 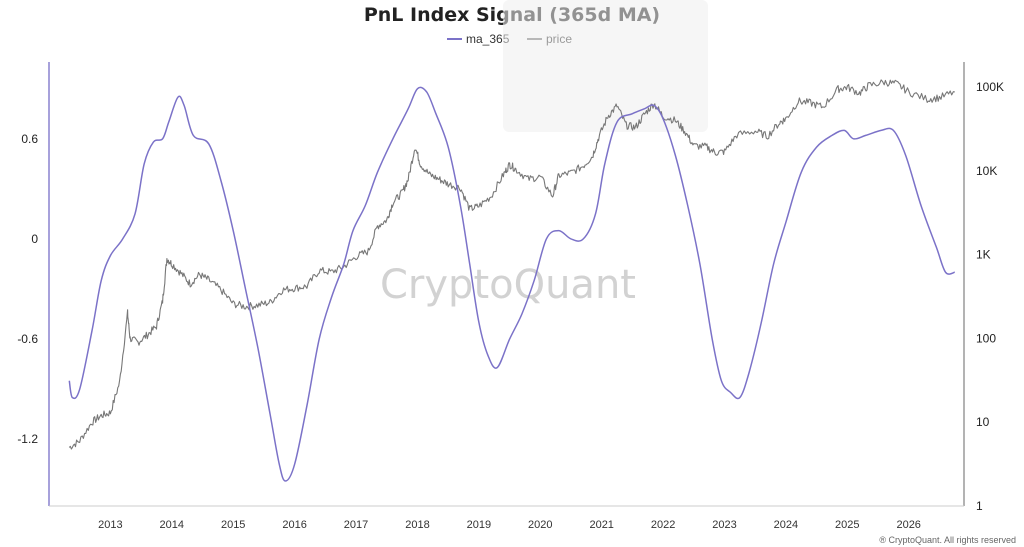 What do you see at coordinates (29, 139) in the screenshot?
I see `y-left-tick-label: 0.6` at bounding box center [29, 139].